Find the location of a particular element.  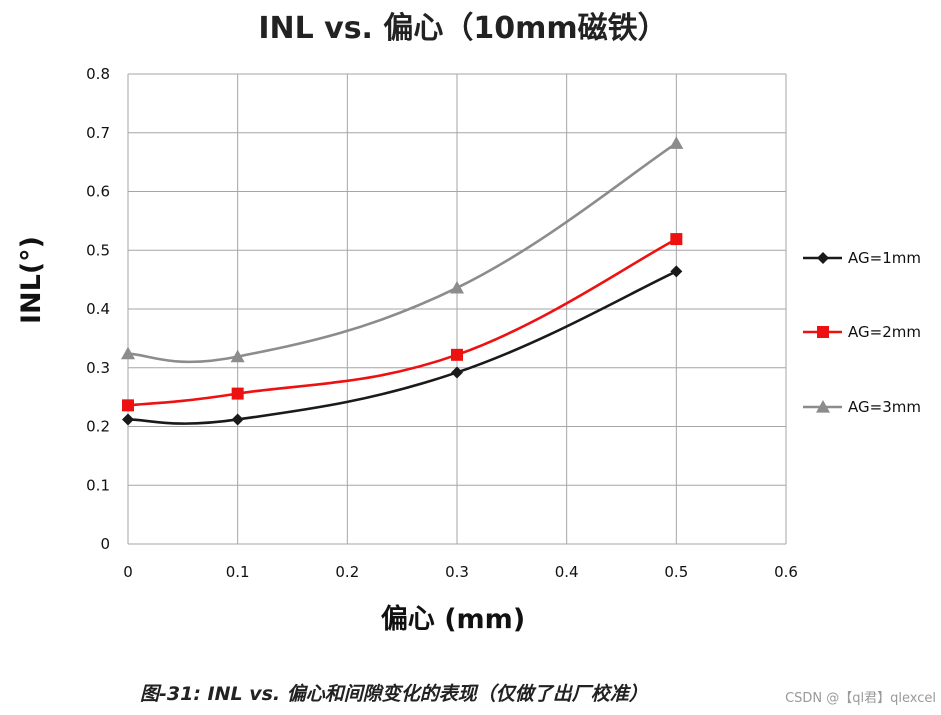

y-axis-label: INL(°) is located at coordinates (31, 280).